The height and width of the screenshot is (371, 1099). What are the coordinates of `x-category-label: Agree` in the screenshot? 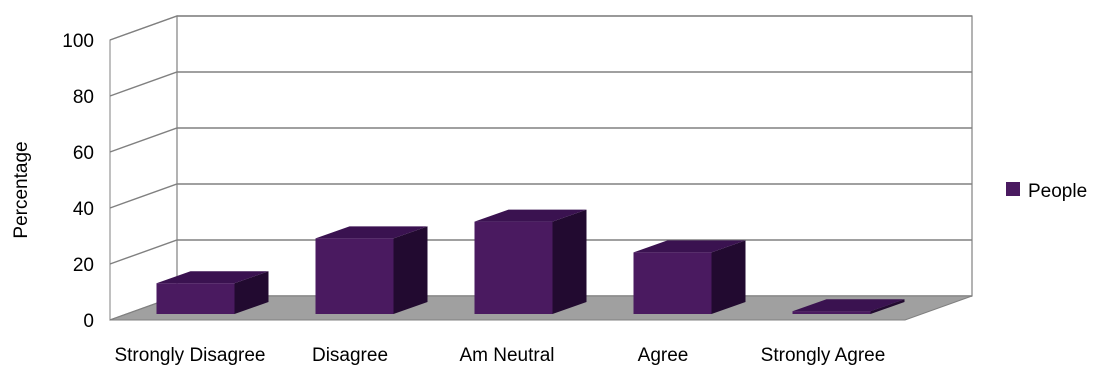 It's located at (663, 355).